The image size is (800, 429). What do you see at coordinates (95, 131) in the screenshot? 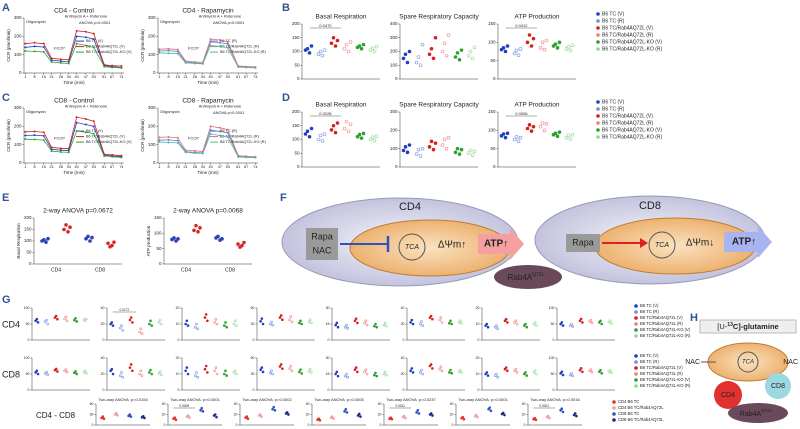
I see `legend-label: B6 TC (V)` at bounding box center [95, 131].